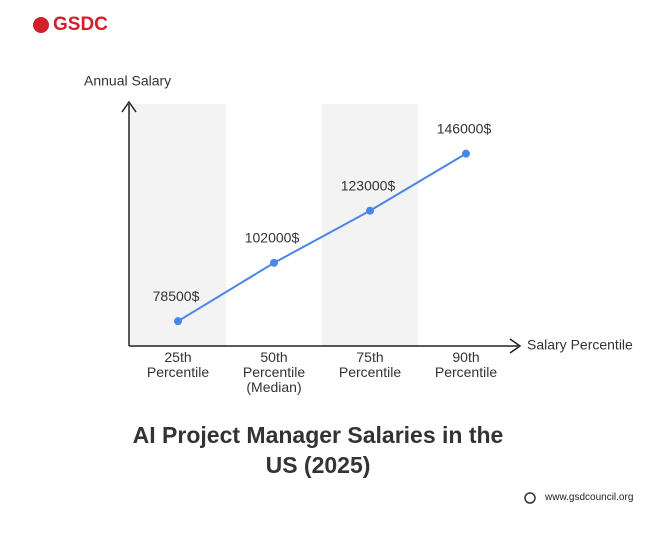 The image size is (669, 554). Describe the element at coordinates (80, 24) in the screenshot. I see `logo: GSDC` at that location.